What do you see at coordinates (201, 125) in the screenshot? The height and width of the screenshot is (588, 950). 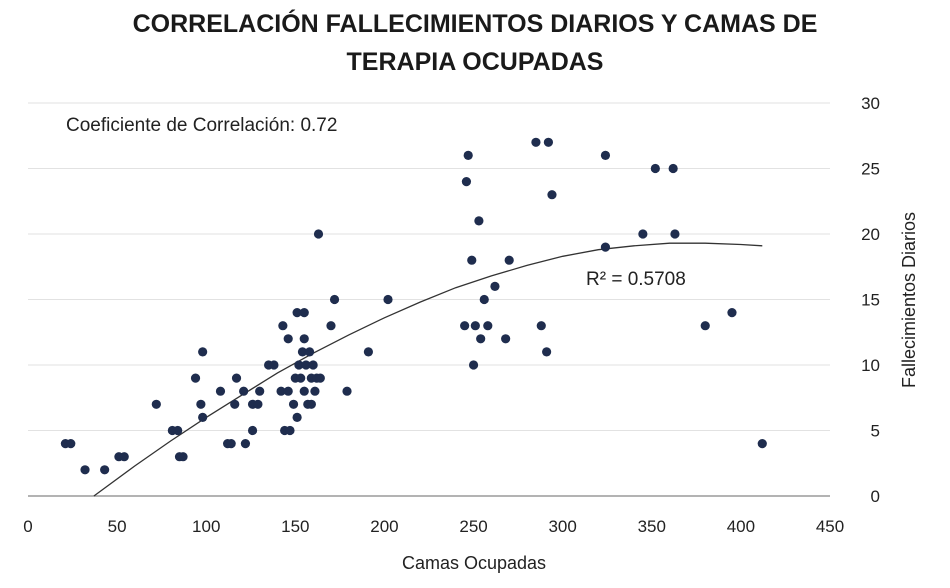 I see `correlation-annotation: Coeficiente de Correlación: 0.72` at bounding box center [201, 125].